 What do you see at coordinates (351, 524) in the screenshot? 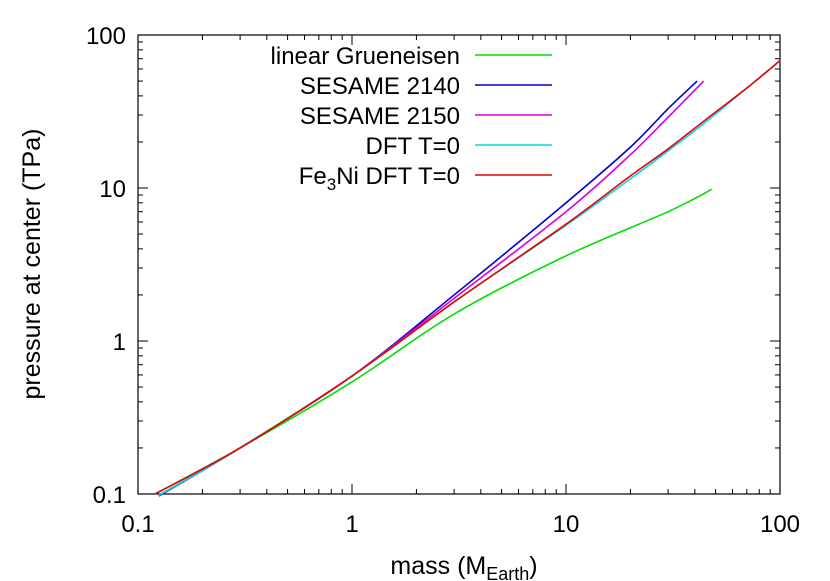
I see `x-tick-label: 1` at bounding box center [351, 524].